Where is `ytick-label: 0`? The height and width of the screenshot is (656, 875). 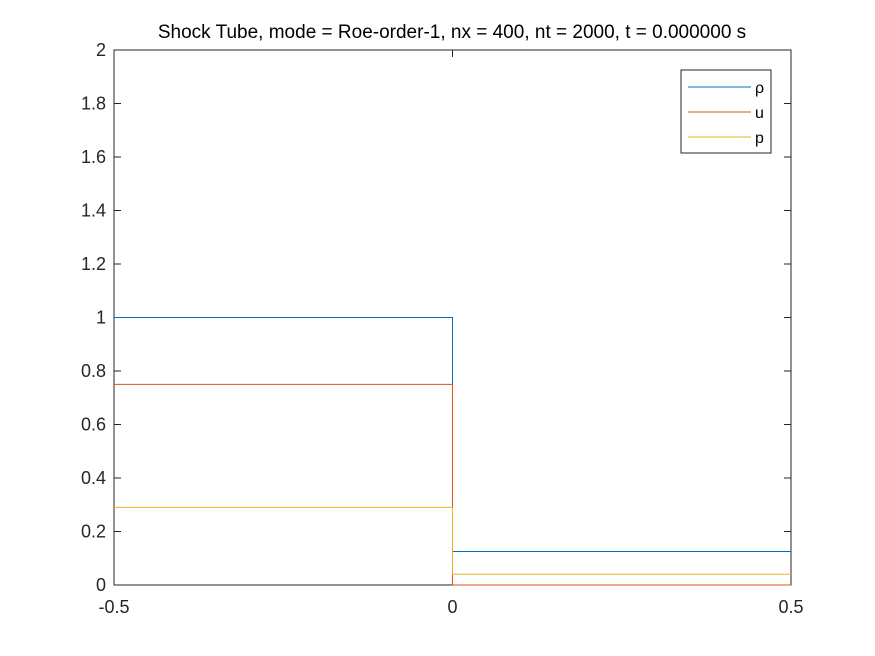 ytick-label: 0 is located at coordinates (101, 585).